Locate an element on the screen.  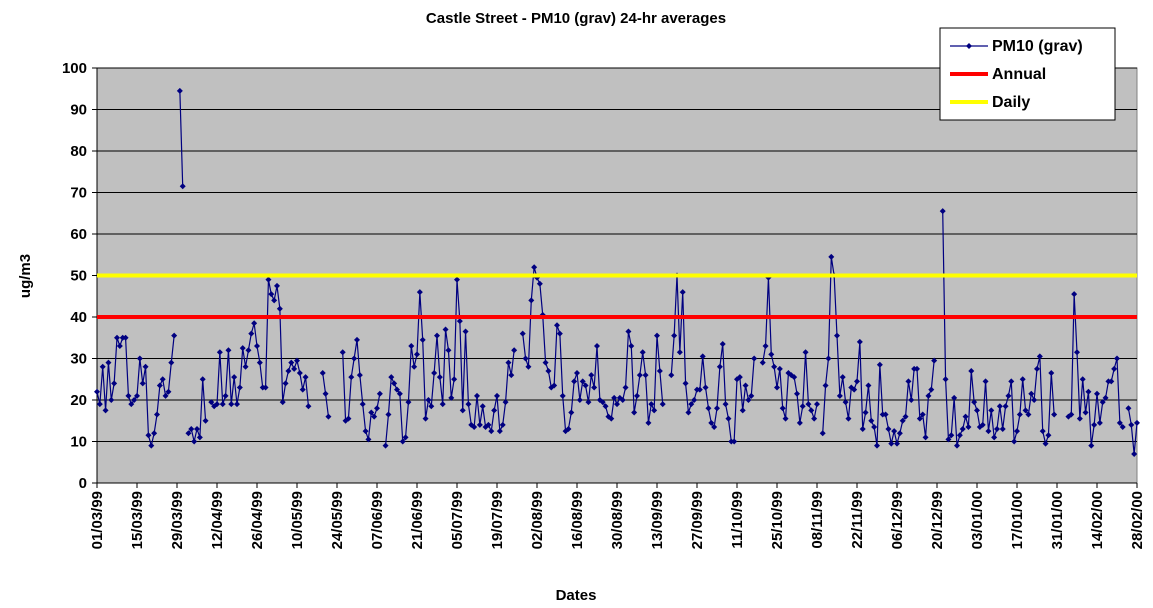
x-tick-label: 29/03/99 is located at coordinates (177, 520).